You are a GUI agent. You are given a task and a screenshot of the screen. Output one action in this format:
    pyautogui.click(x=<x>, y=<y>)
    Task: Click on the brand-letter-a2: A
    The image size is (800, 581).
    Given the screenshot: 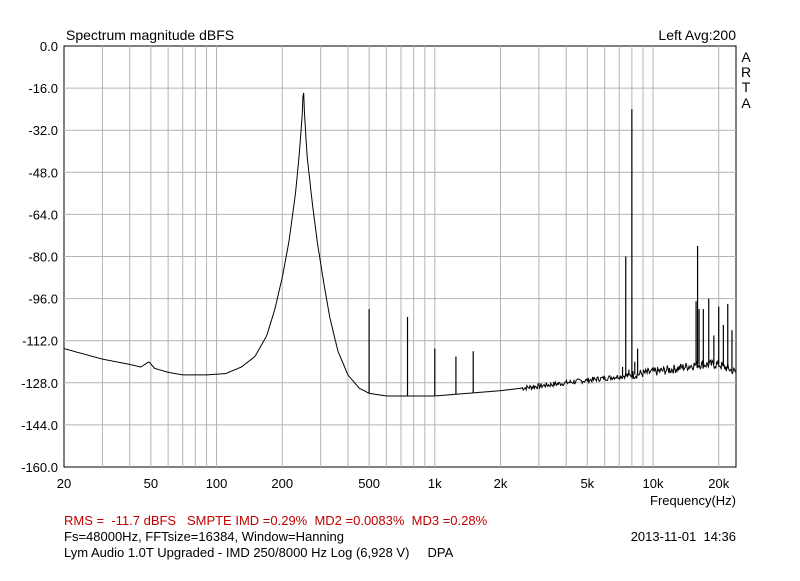 What is the action you would take?
    pyautogui.click(x=746, y=103)
    